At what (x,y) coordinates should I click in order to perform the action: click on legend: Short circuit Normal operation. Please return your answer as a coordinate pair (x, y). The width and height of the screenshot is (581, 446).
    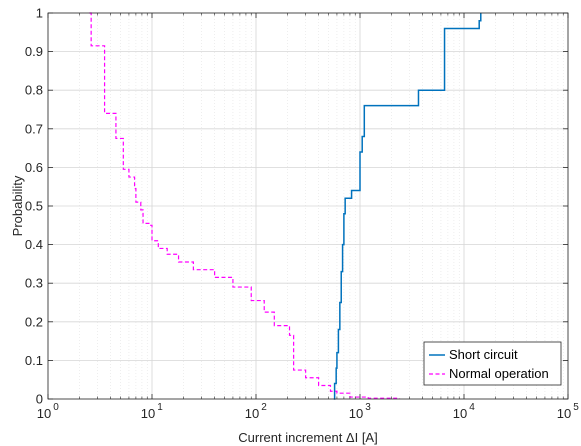
    Looking at the image, I should click on (492, 363).